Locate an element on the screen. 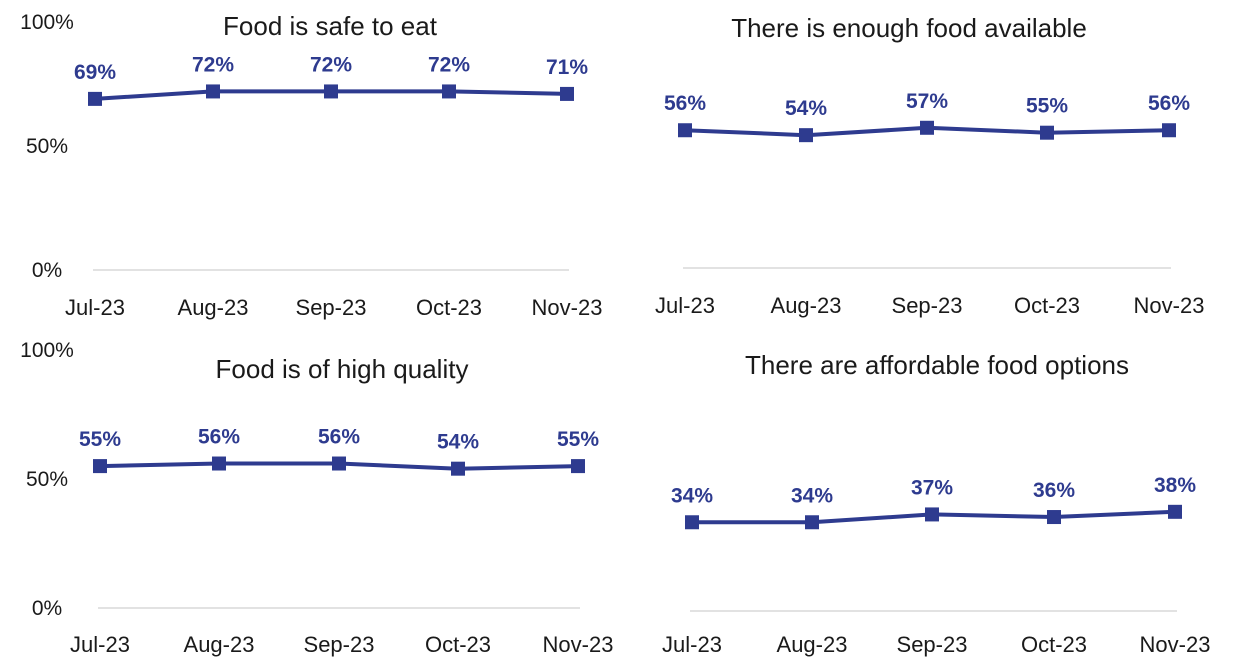 Image resolution: width=1233 pixels, height=663 pixels. data-label: 37% is located at coordinates (932, 487).